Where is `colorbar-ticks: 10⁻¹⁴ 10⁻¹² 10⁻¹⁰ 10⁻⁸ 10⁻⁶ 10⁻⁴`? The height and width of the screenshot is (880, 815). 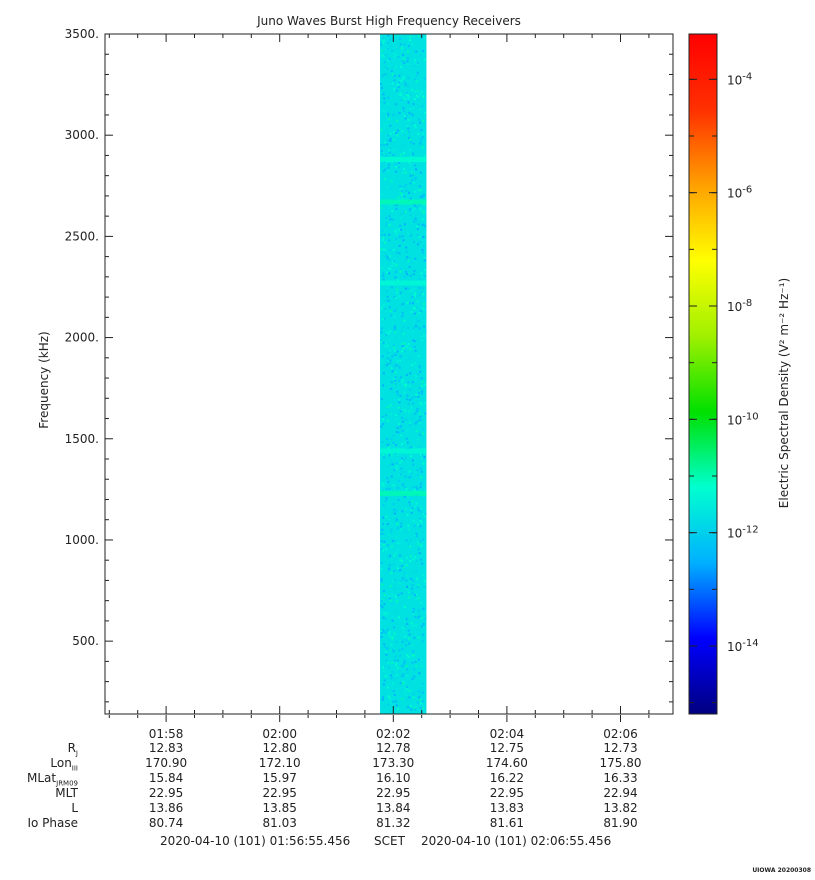 colorbar-ticks: 10⁻¹⁴ 10⁻¹² 10⁻¹⁰ 10⁻⁸ 10⁻⁶ 10⁻⁴ is located at coordinates (724, 387).